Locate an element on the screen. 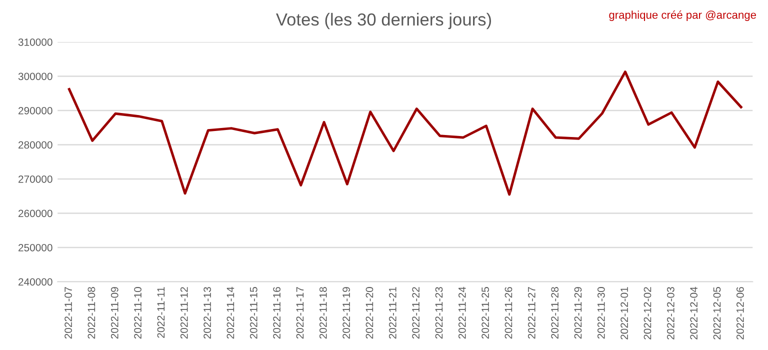 The height and width of the screenshot is (350, 768). y-tick-label: 270000 is located at coordinates (35, 179).